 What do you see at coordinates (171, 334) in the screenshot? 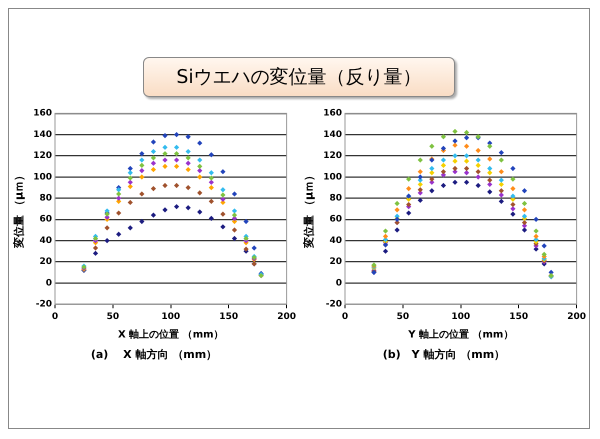
I see `x-axis-title: X 軸上の位置 （mm）` at bounding box center [171, 334].